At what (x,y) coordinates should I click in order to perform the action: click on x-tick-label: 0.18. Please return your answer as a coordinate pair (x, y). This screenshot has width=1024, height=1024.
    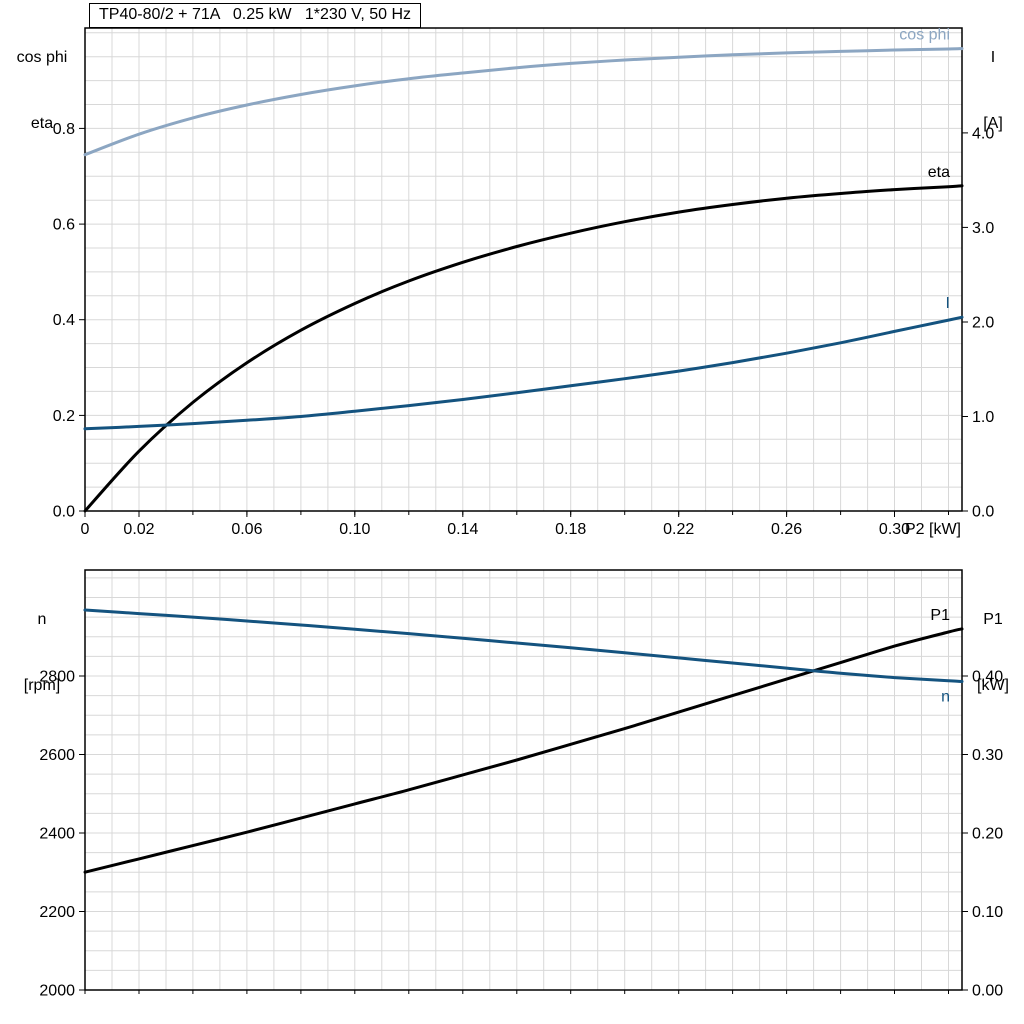
    Looking at the image, I should click on (570, 529).